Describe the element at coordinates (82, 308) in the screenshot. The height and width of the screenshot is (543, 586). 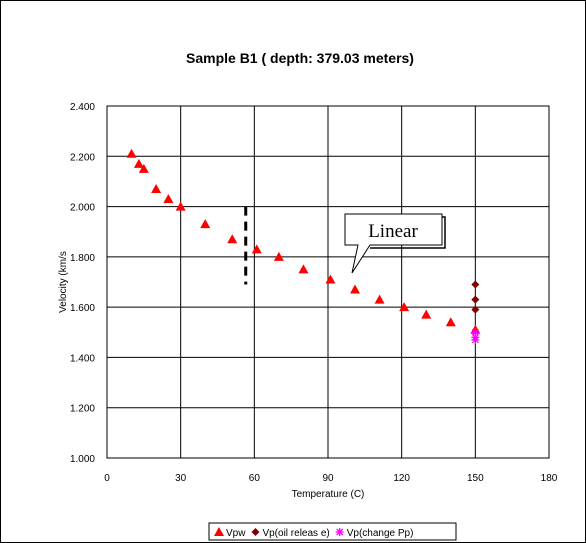
I see `y-tick-label: 1.600` at that location.